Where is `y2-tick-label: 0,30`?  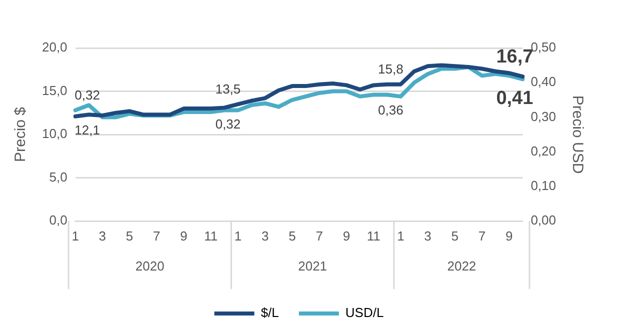
y2-tick-label: 0,30 is located at coordinates (543, 116).